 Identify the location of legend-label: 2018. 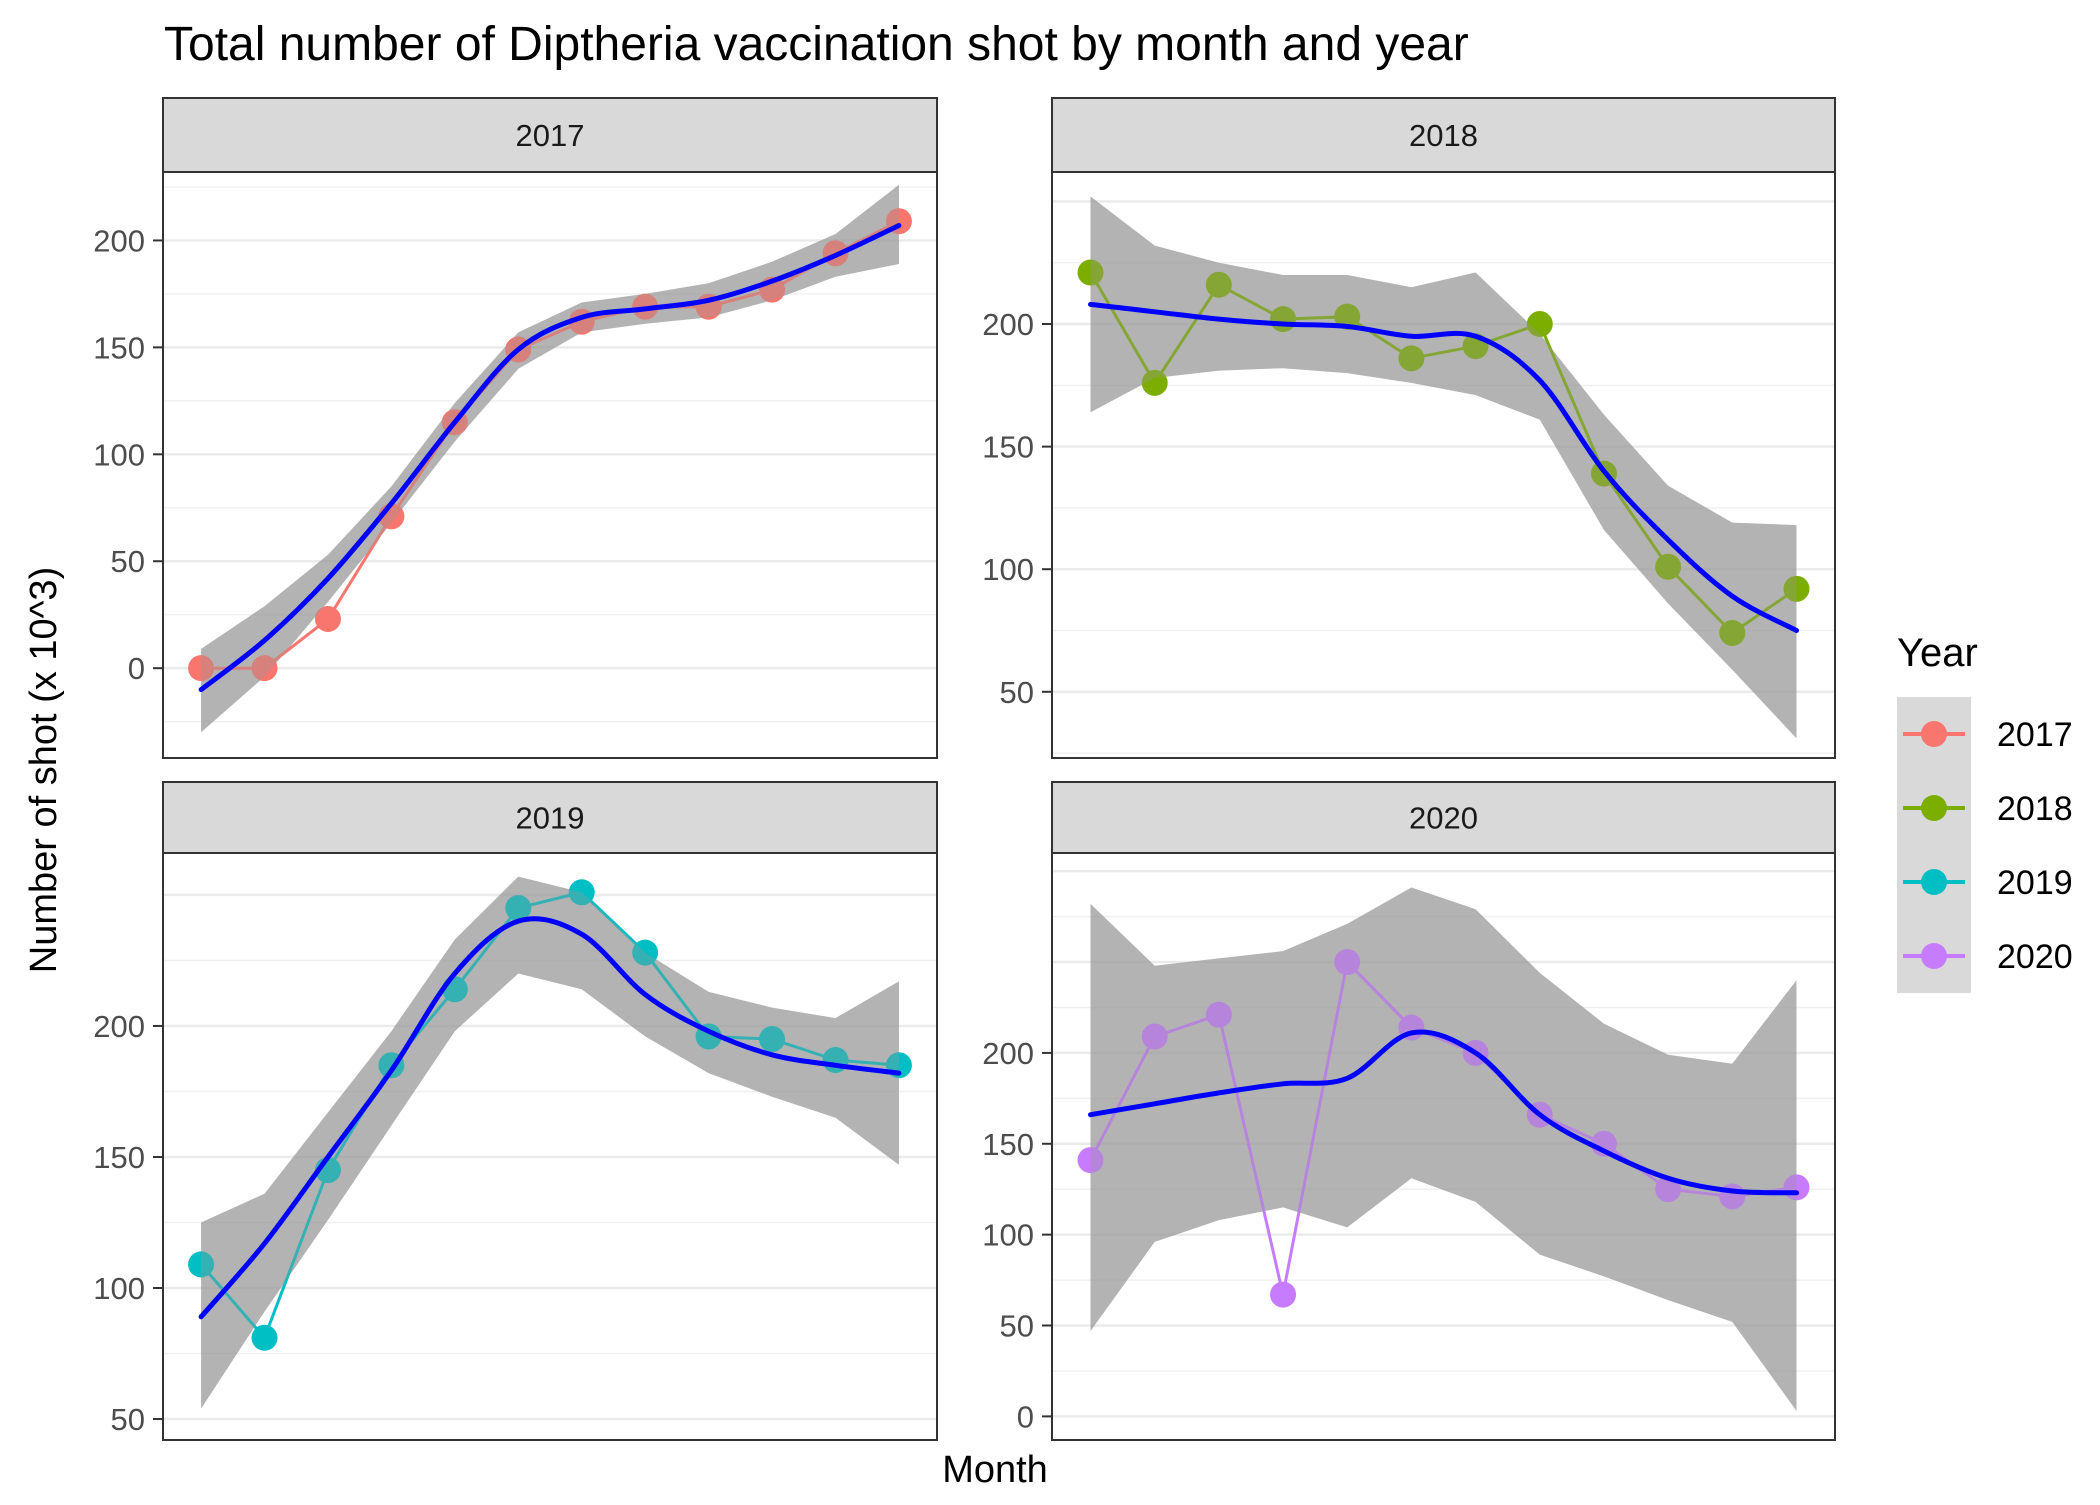
(2035, 809).